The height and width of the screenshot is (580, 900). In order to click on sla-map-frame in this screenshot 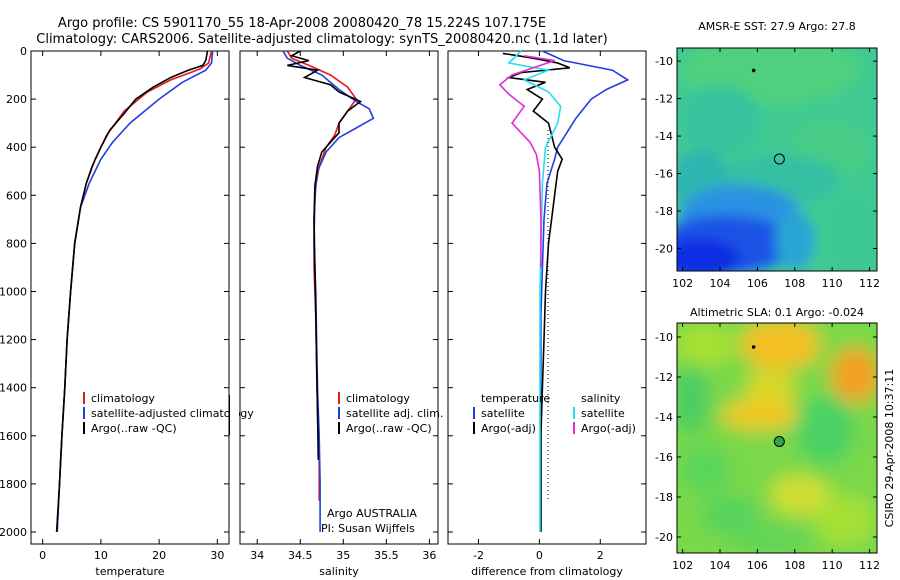, I will do `click(777, 438)`.